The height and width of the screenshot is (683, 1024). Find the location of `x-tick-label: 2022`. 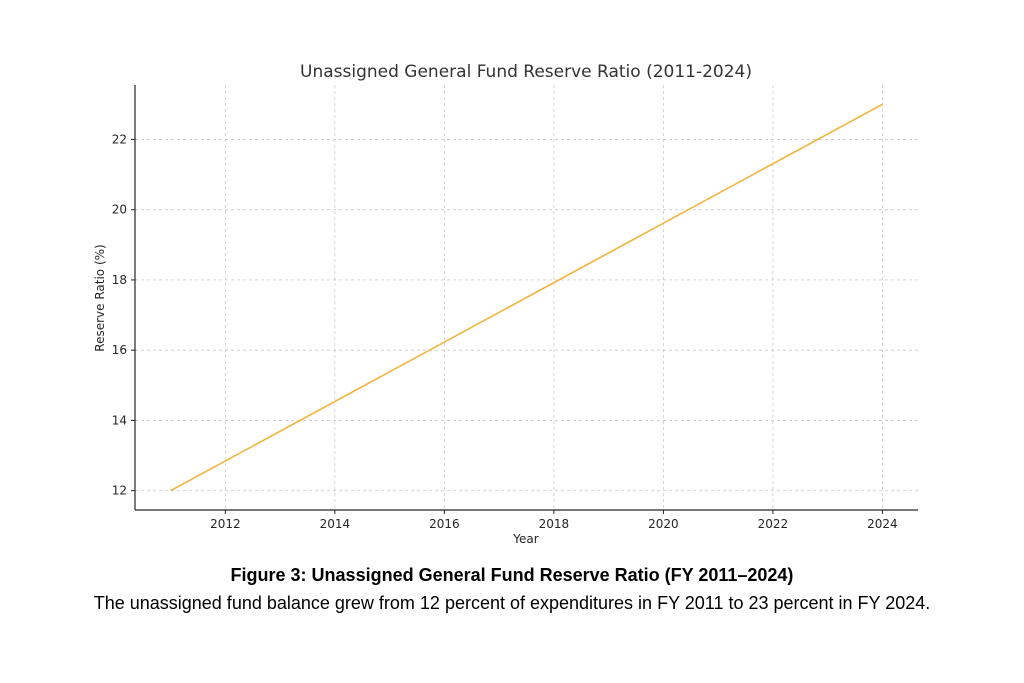

x-tick-label: 2022 is located at coordinates (773, 524).